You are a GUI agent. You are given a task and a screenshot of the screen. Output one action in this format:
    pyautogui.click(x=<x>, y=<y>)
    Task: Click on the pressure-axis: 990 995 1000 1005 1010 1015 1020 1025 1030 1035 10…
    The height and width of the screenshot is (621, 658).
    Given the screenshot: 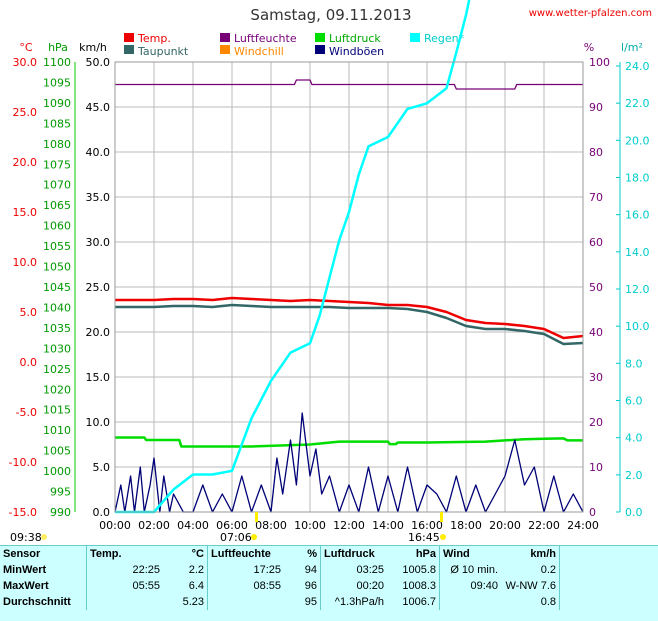 What is the action you would take?
    pyautogui.click(x=59, y=287)
    